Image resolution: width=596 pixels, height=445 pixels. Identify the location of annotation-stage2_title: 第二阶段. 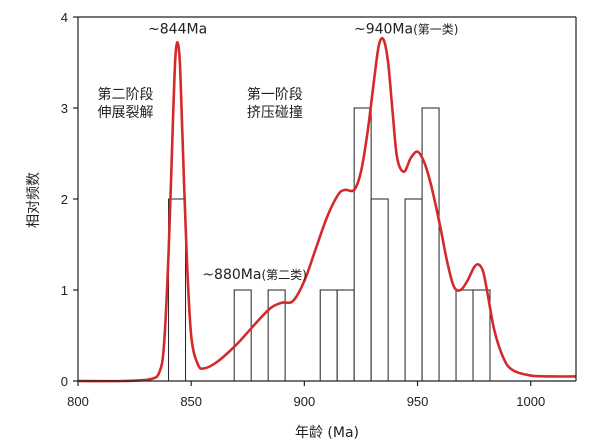
(126, 94).